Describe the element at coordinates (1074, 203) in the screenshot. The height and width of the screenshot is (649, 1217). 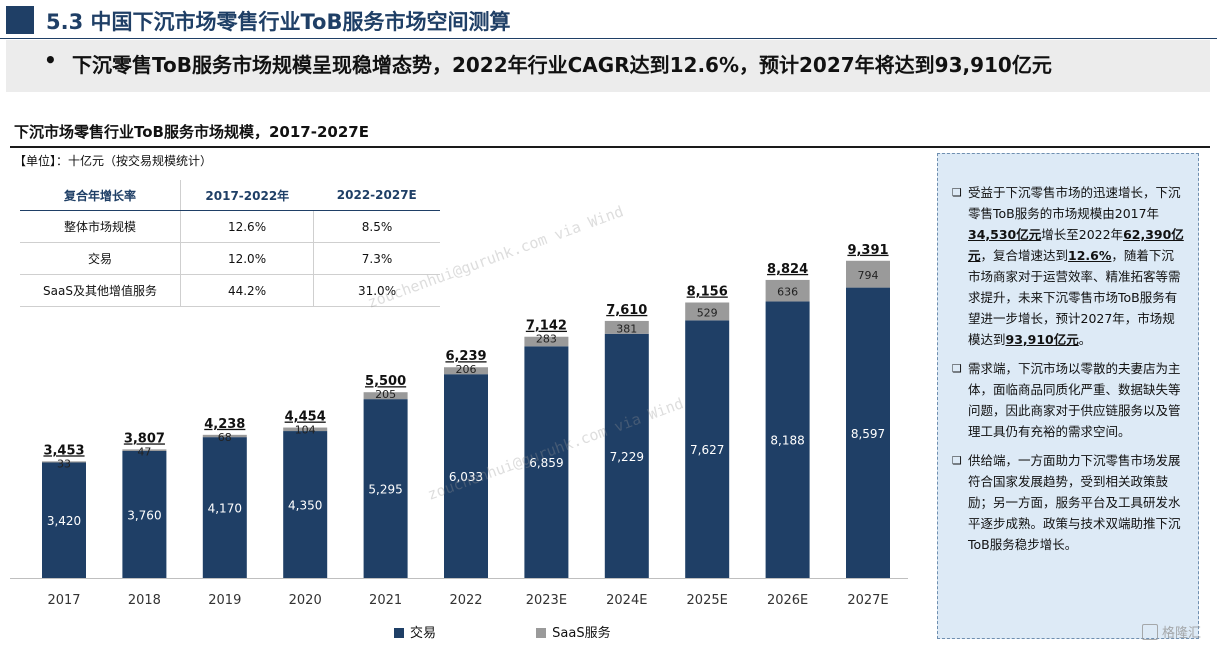
I see `commentary-text: 受益于下沉零售市场的迅速增长，下沉零售ToB服务的市场规模由2017年` at that location.